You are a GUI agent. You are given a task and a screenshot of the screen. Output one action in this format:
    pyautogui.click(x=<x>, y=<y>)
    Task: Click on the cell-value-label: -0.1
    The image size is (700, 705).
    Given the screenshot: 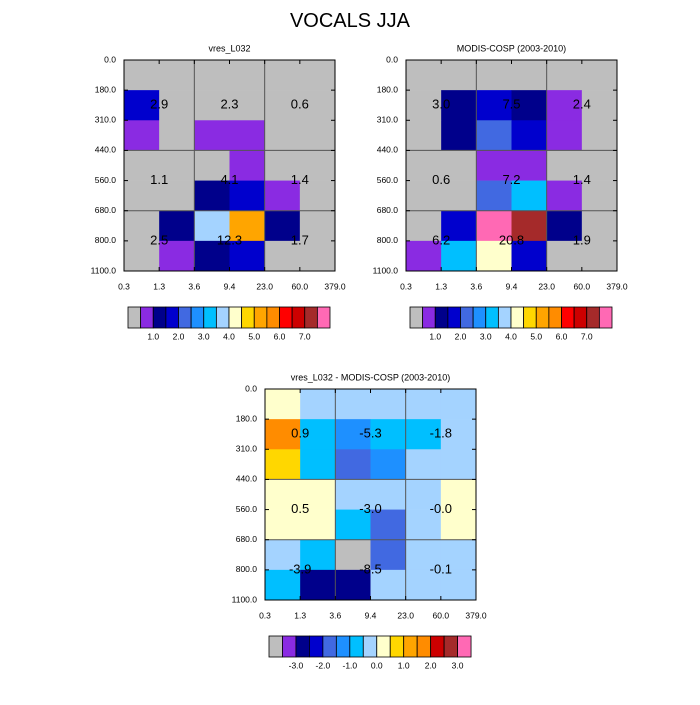 What is the action you would take?
    pyautogui.click(x=441, y=568)
    